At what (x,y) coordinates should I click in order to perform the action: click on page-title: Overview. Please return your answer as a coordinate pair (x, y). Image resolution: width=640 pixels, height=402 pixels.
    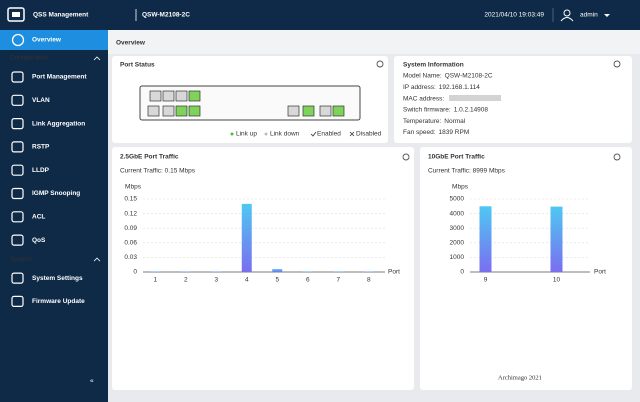
    Looking at the image, I should click on (131, 43).